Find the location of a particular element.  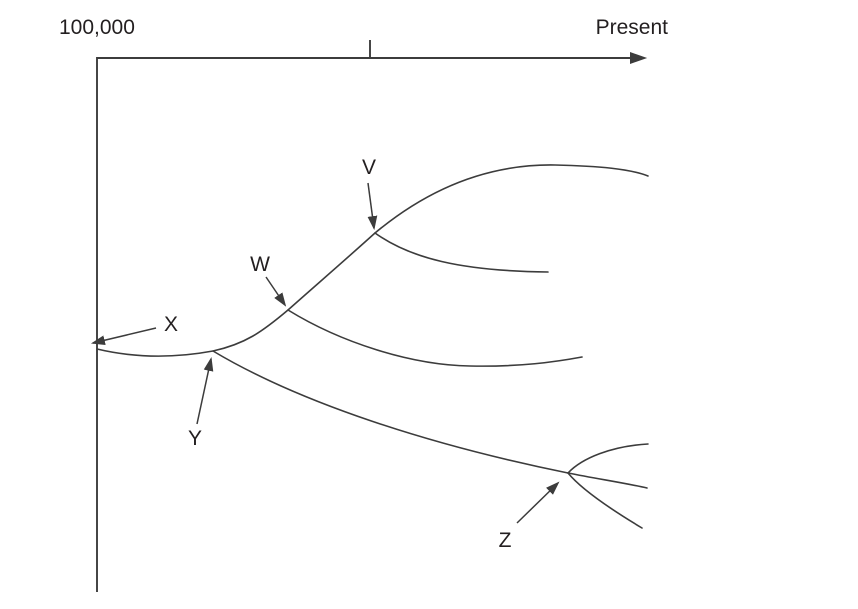

label-arrow-x is located at coordinates (123, 336).